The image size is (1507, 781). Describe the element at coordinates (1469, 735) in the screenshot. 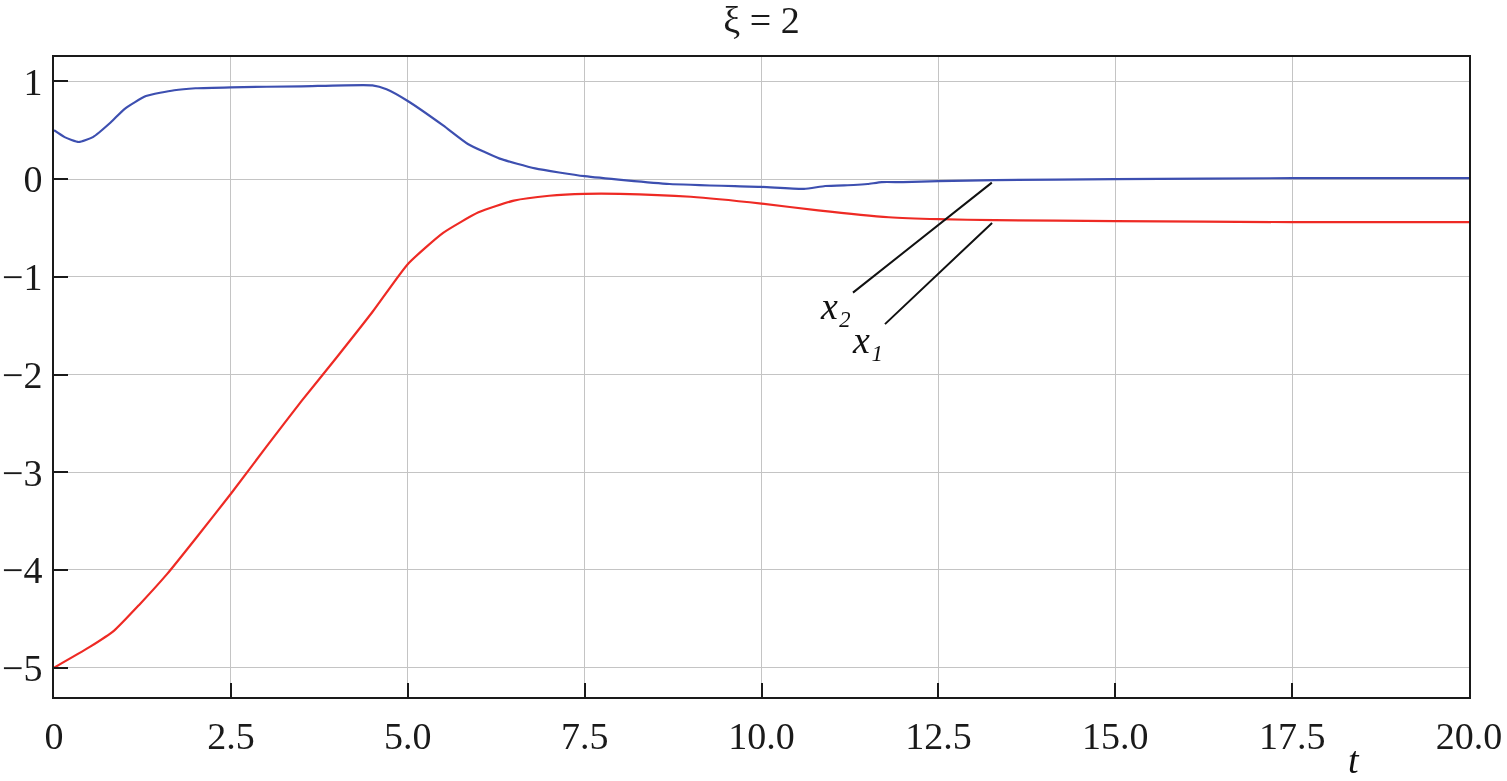

I see `x-tick-label: 20.0` at that location.